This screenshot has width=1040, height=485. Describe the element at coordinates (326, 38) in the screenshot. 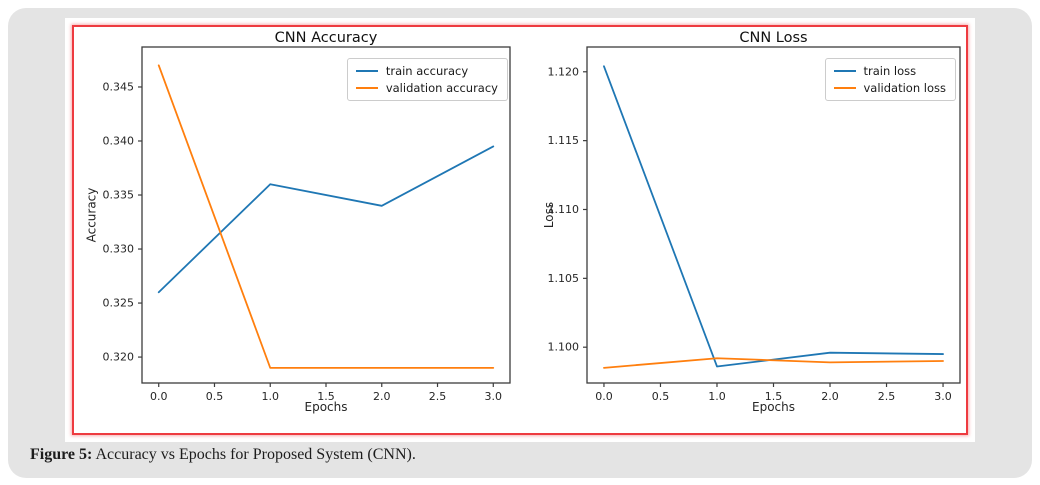

I see `accuracy-chart-title: CNN Accuracy` at that location.